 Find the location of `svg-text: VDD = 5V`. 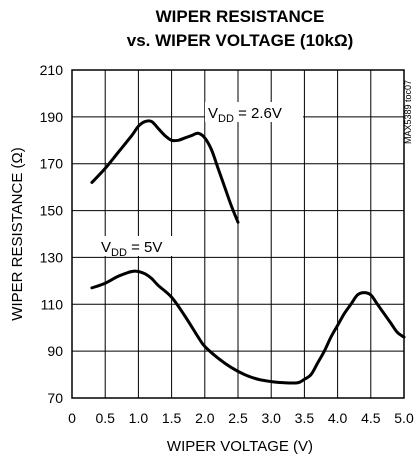

svg-text: VDD = 5V is located at coordinates (131, 249).